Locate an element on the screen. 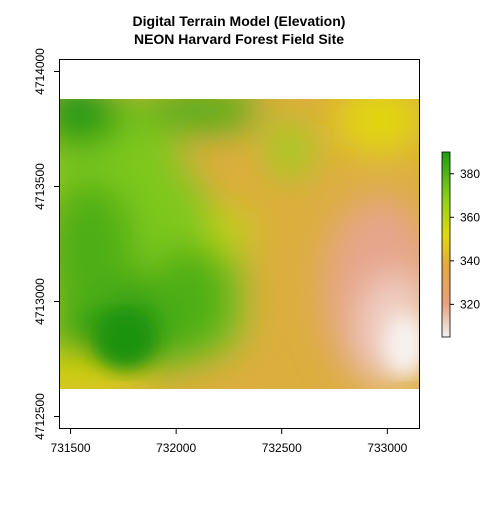  legend-tick-label: 340 is located at coordinates (470, 261).